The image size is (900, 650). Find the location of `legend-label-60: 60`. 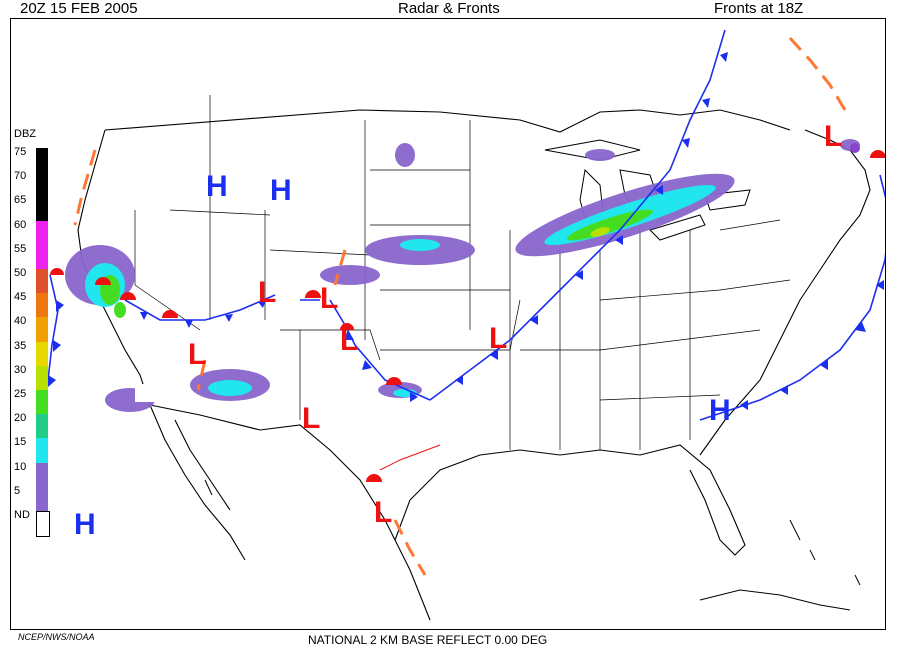

legend-label-60: 60 is located at coordinates (20, 224).